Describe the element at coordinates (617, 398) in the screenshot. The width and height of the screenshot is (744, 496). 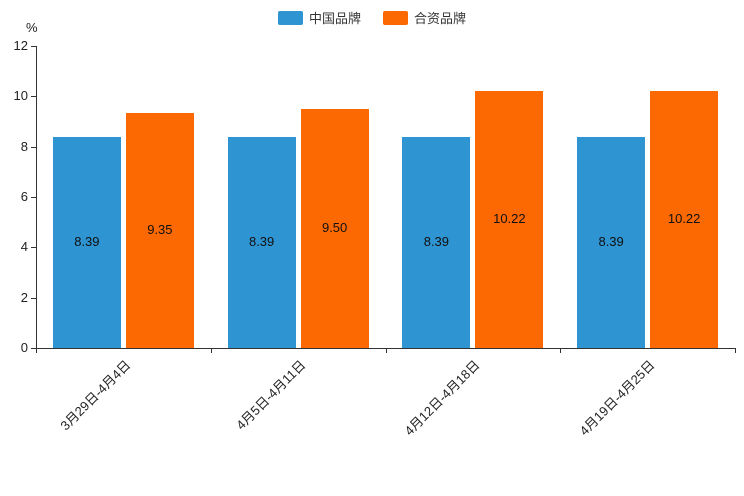
I see `x-axis-category-label: 4月19日-4月25日` at that location.